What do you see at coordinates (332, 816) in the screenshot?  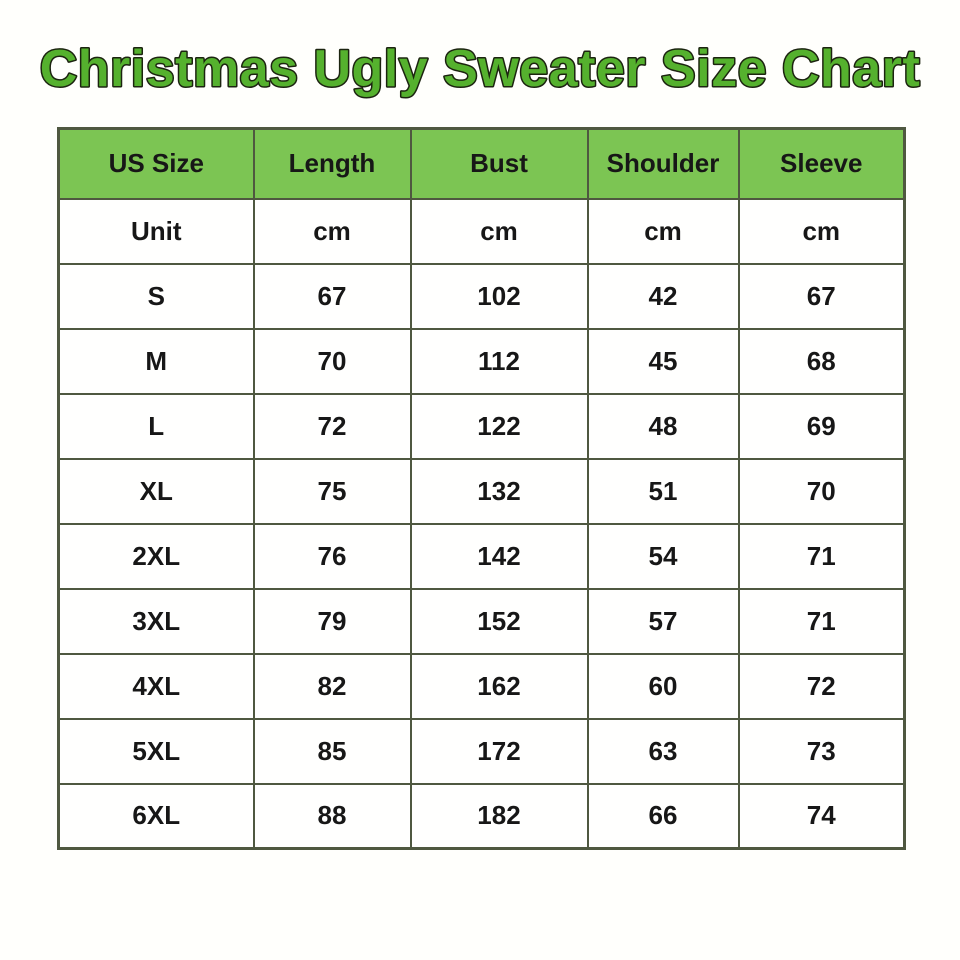 I see `value-cell: 88` at bounding box center [332, 816].